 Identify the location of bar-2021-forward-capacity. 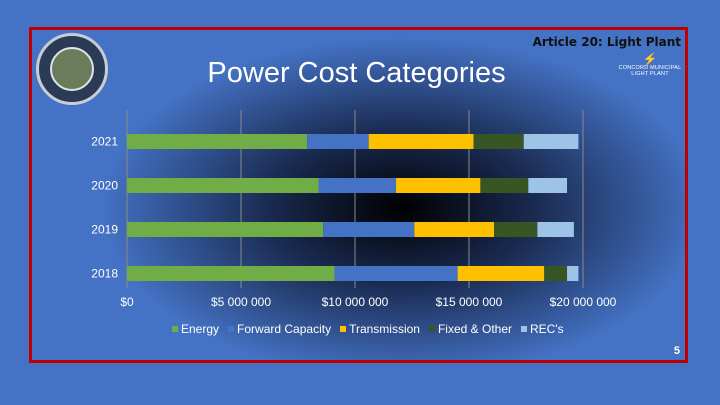
(338, 141).